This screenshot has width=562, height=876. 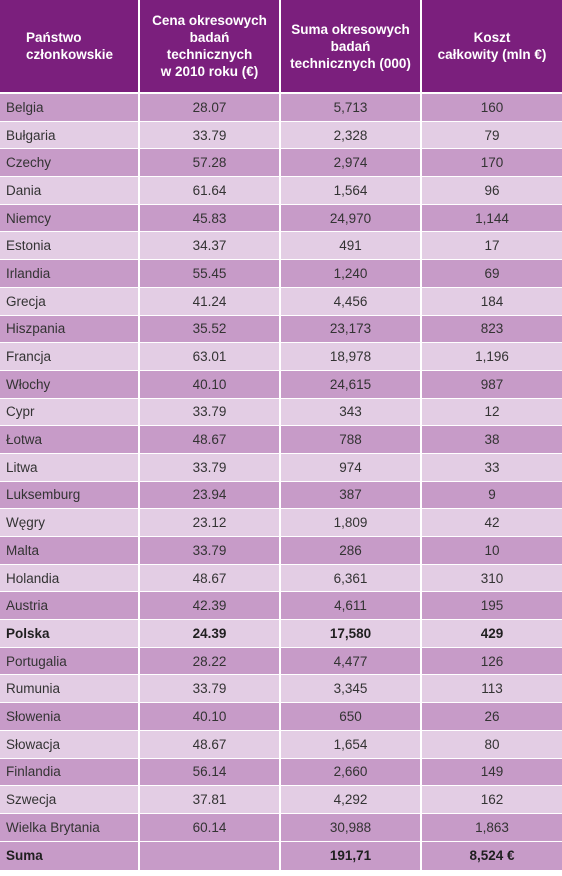 I want to click on table-row: Bułgaria 33.79 2,328 79, so click(x=281, y=135).